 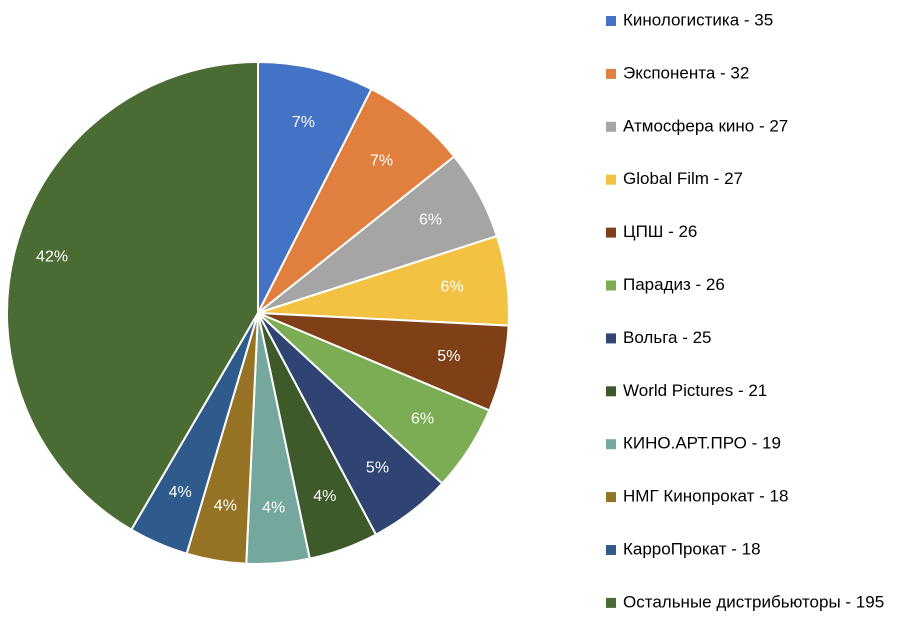 What do you see at coordinates (674, 284) in the screenshot?
I see `legend-entry: Парадиз - 26` at bounding box center [674, 284].